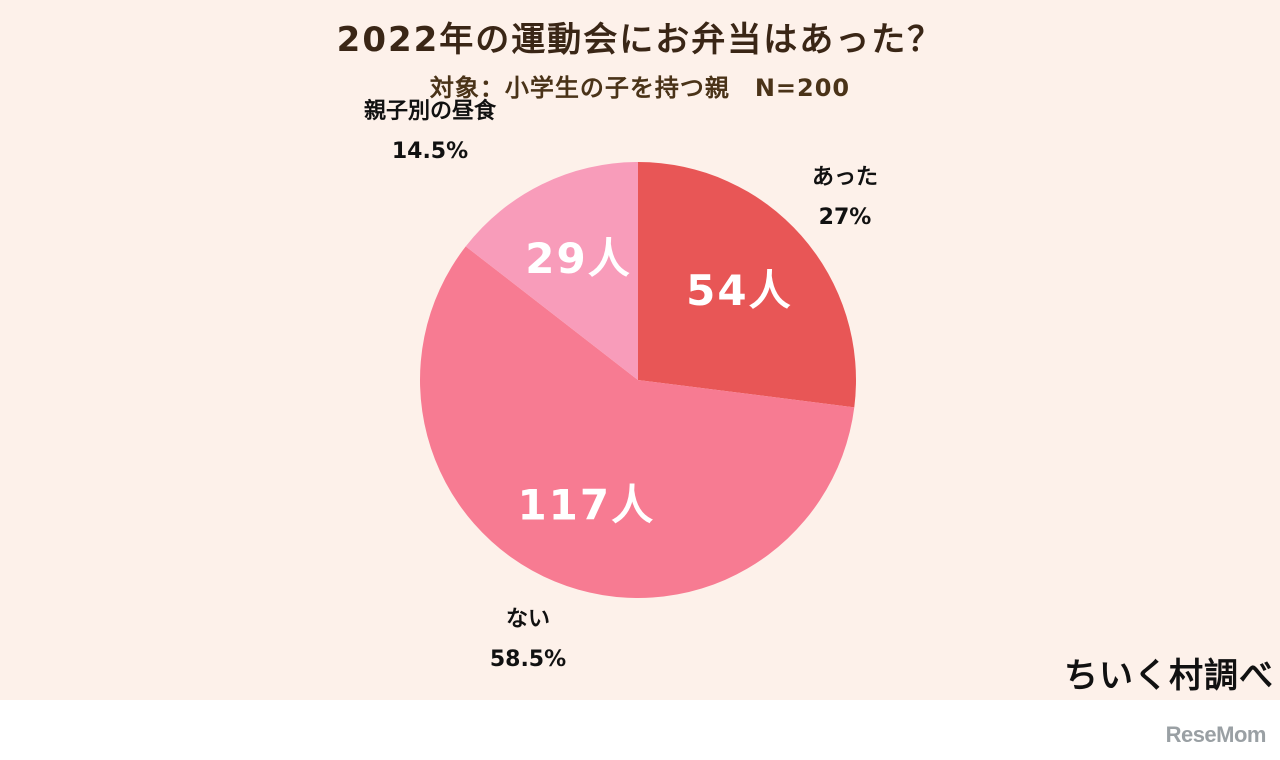  What do you see at coordinates (578, 258) in the screenshot?
I see `slice-value-oyako: 29人` at bounding box center [578, 258].